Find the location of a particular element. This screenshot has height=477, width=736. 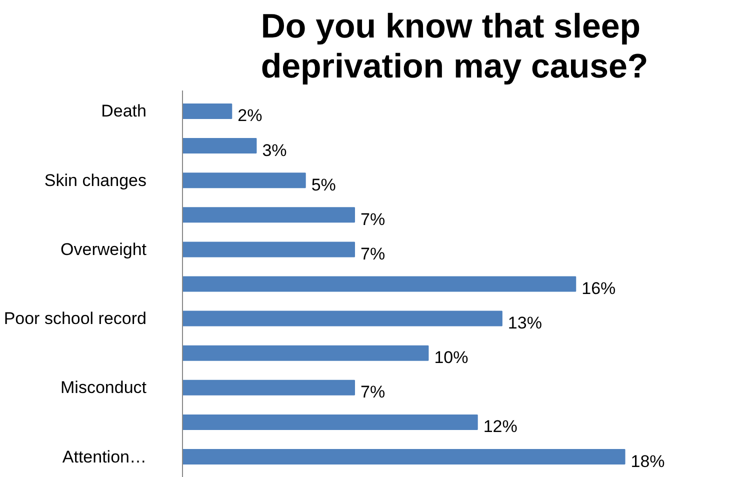

data-label: 13% is located at coordinates (525, 323).